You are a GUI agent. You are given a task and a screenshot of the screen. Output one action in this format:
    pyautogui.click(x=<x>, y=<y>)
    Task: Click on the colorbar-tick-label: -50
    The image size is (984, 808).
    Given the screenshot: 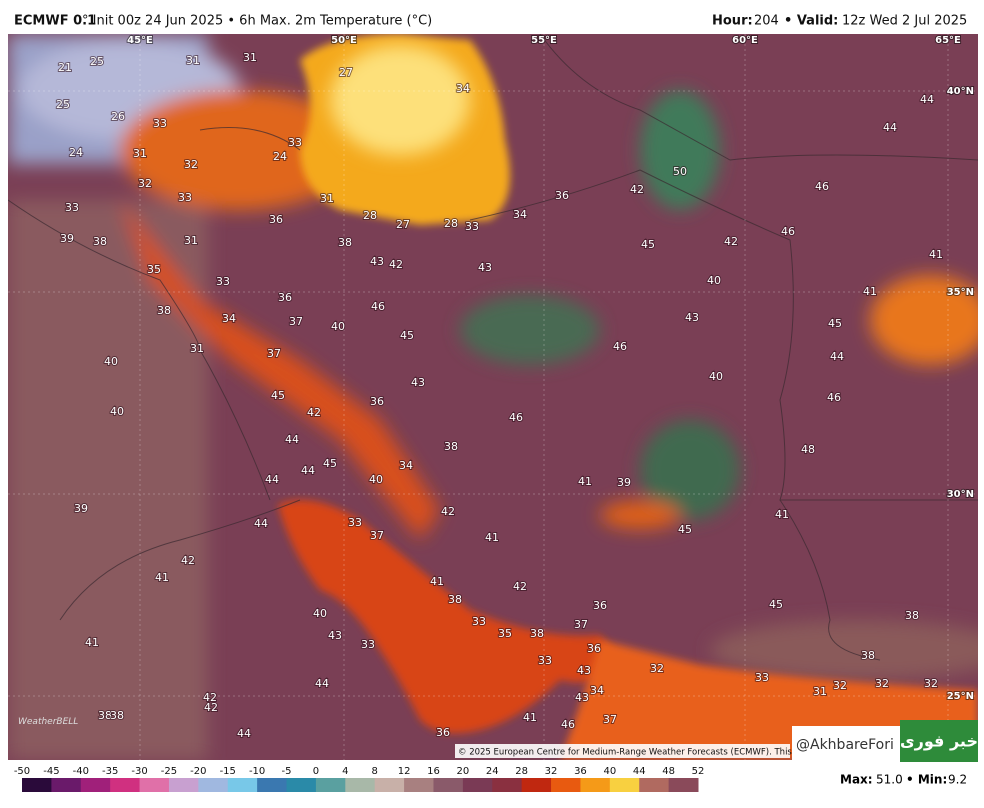 What is the action you would take?
    pyautogui.click(x=22, y=771)
    